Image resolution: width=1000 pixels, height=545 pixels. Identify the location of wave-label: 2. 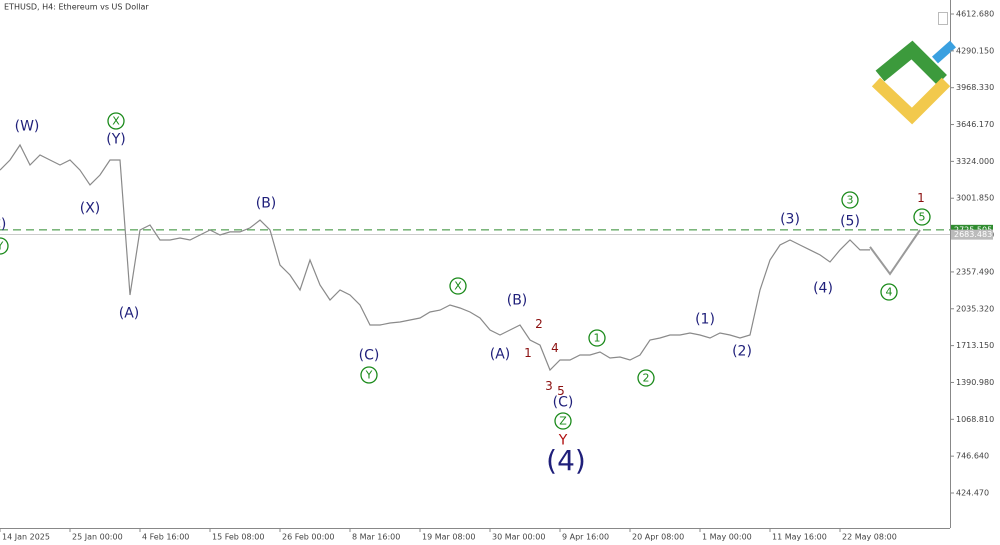
(539, 324).